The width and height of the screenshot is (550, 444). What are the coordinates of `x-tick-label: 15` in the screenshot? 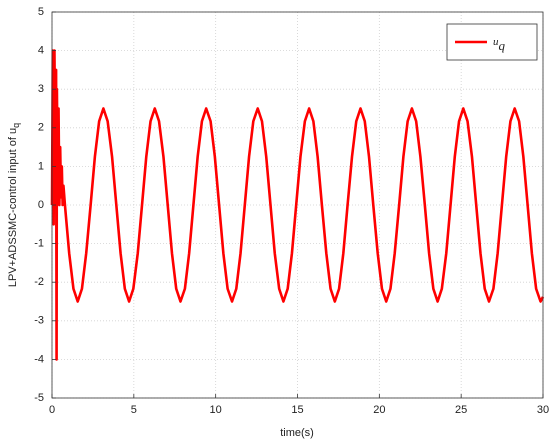 It's located at (297, 410).